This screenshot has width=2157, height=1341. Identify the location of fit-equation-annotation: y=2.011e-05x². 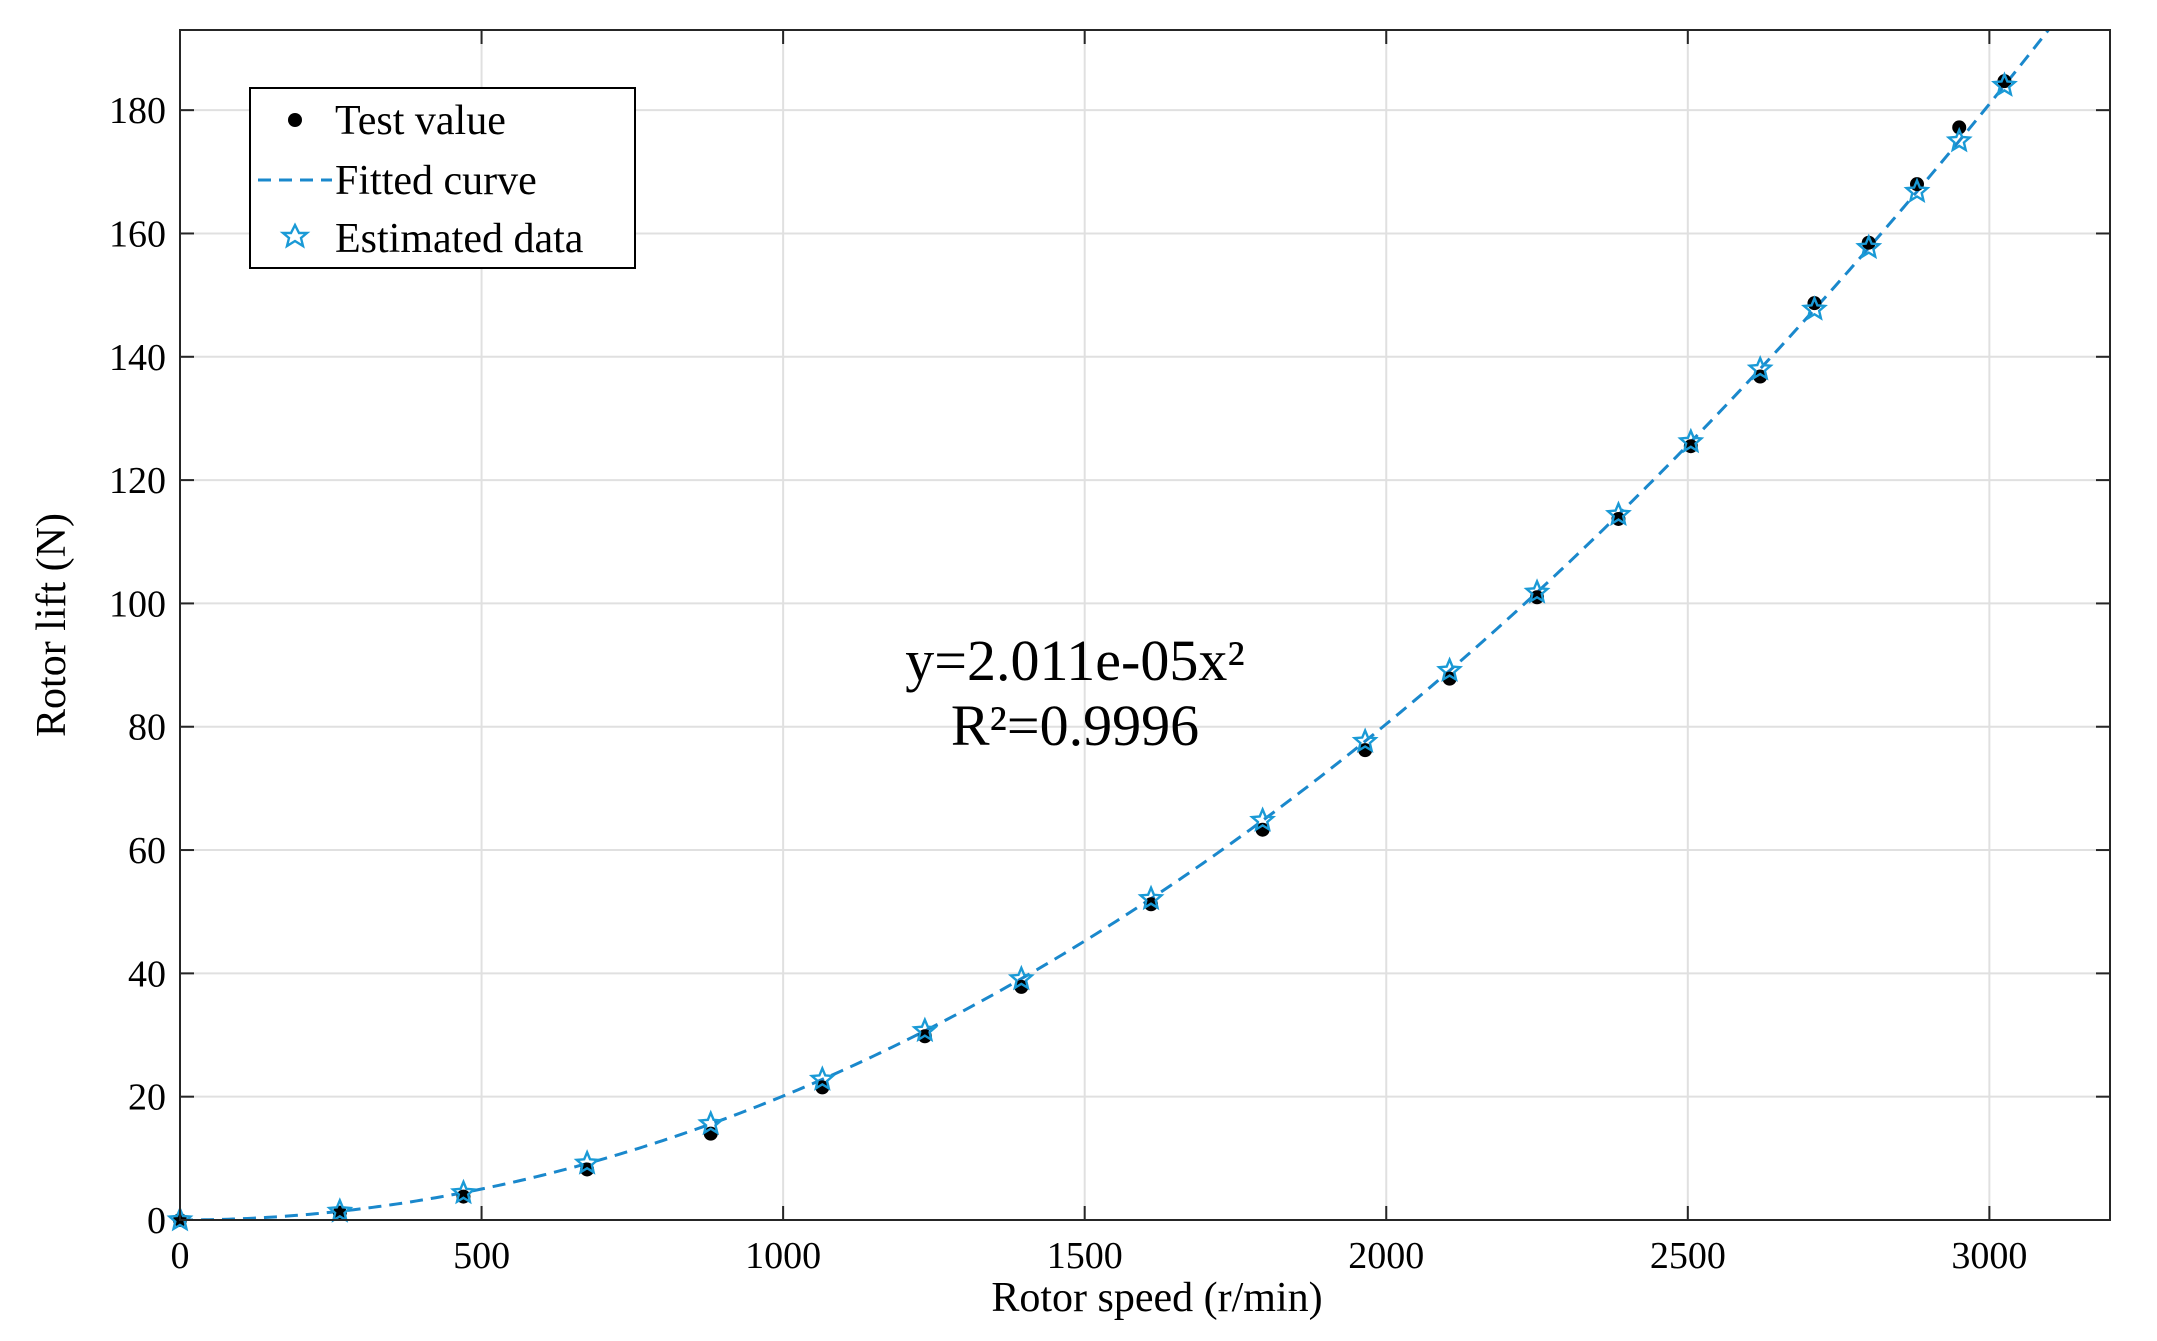
(1075, 660).